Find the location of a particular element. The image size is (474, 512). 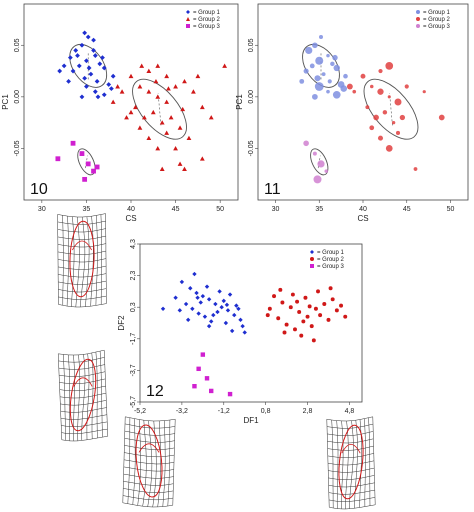

x-tick-label: 50 is located at coordinates (451, 209).